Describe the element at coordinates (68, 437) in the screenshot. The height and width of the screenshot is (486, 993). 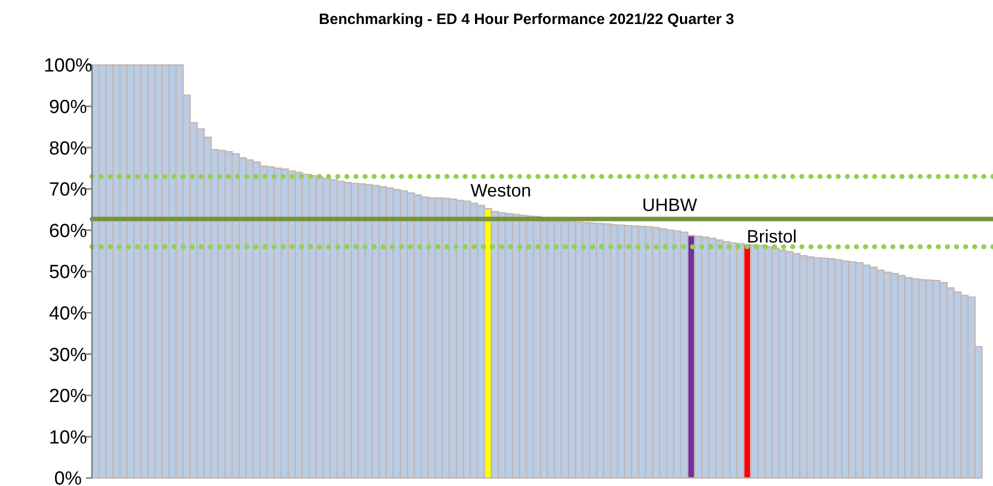
I see `y-tick-label: 10%` at that location.